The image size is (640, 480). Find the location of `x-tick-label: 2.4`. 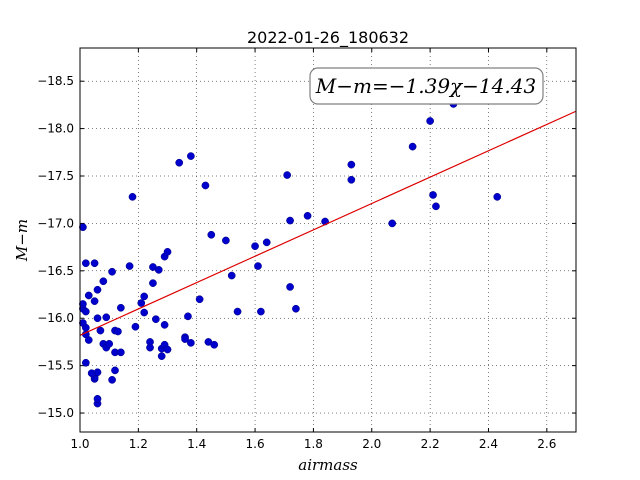

x-tick-label: 2.4 is located at coordinates (488, 444).